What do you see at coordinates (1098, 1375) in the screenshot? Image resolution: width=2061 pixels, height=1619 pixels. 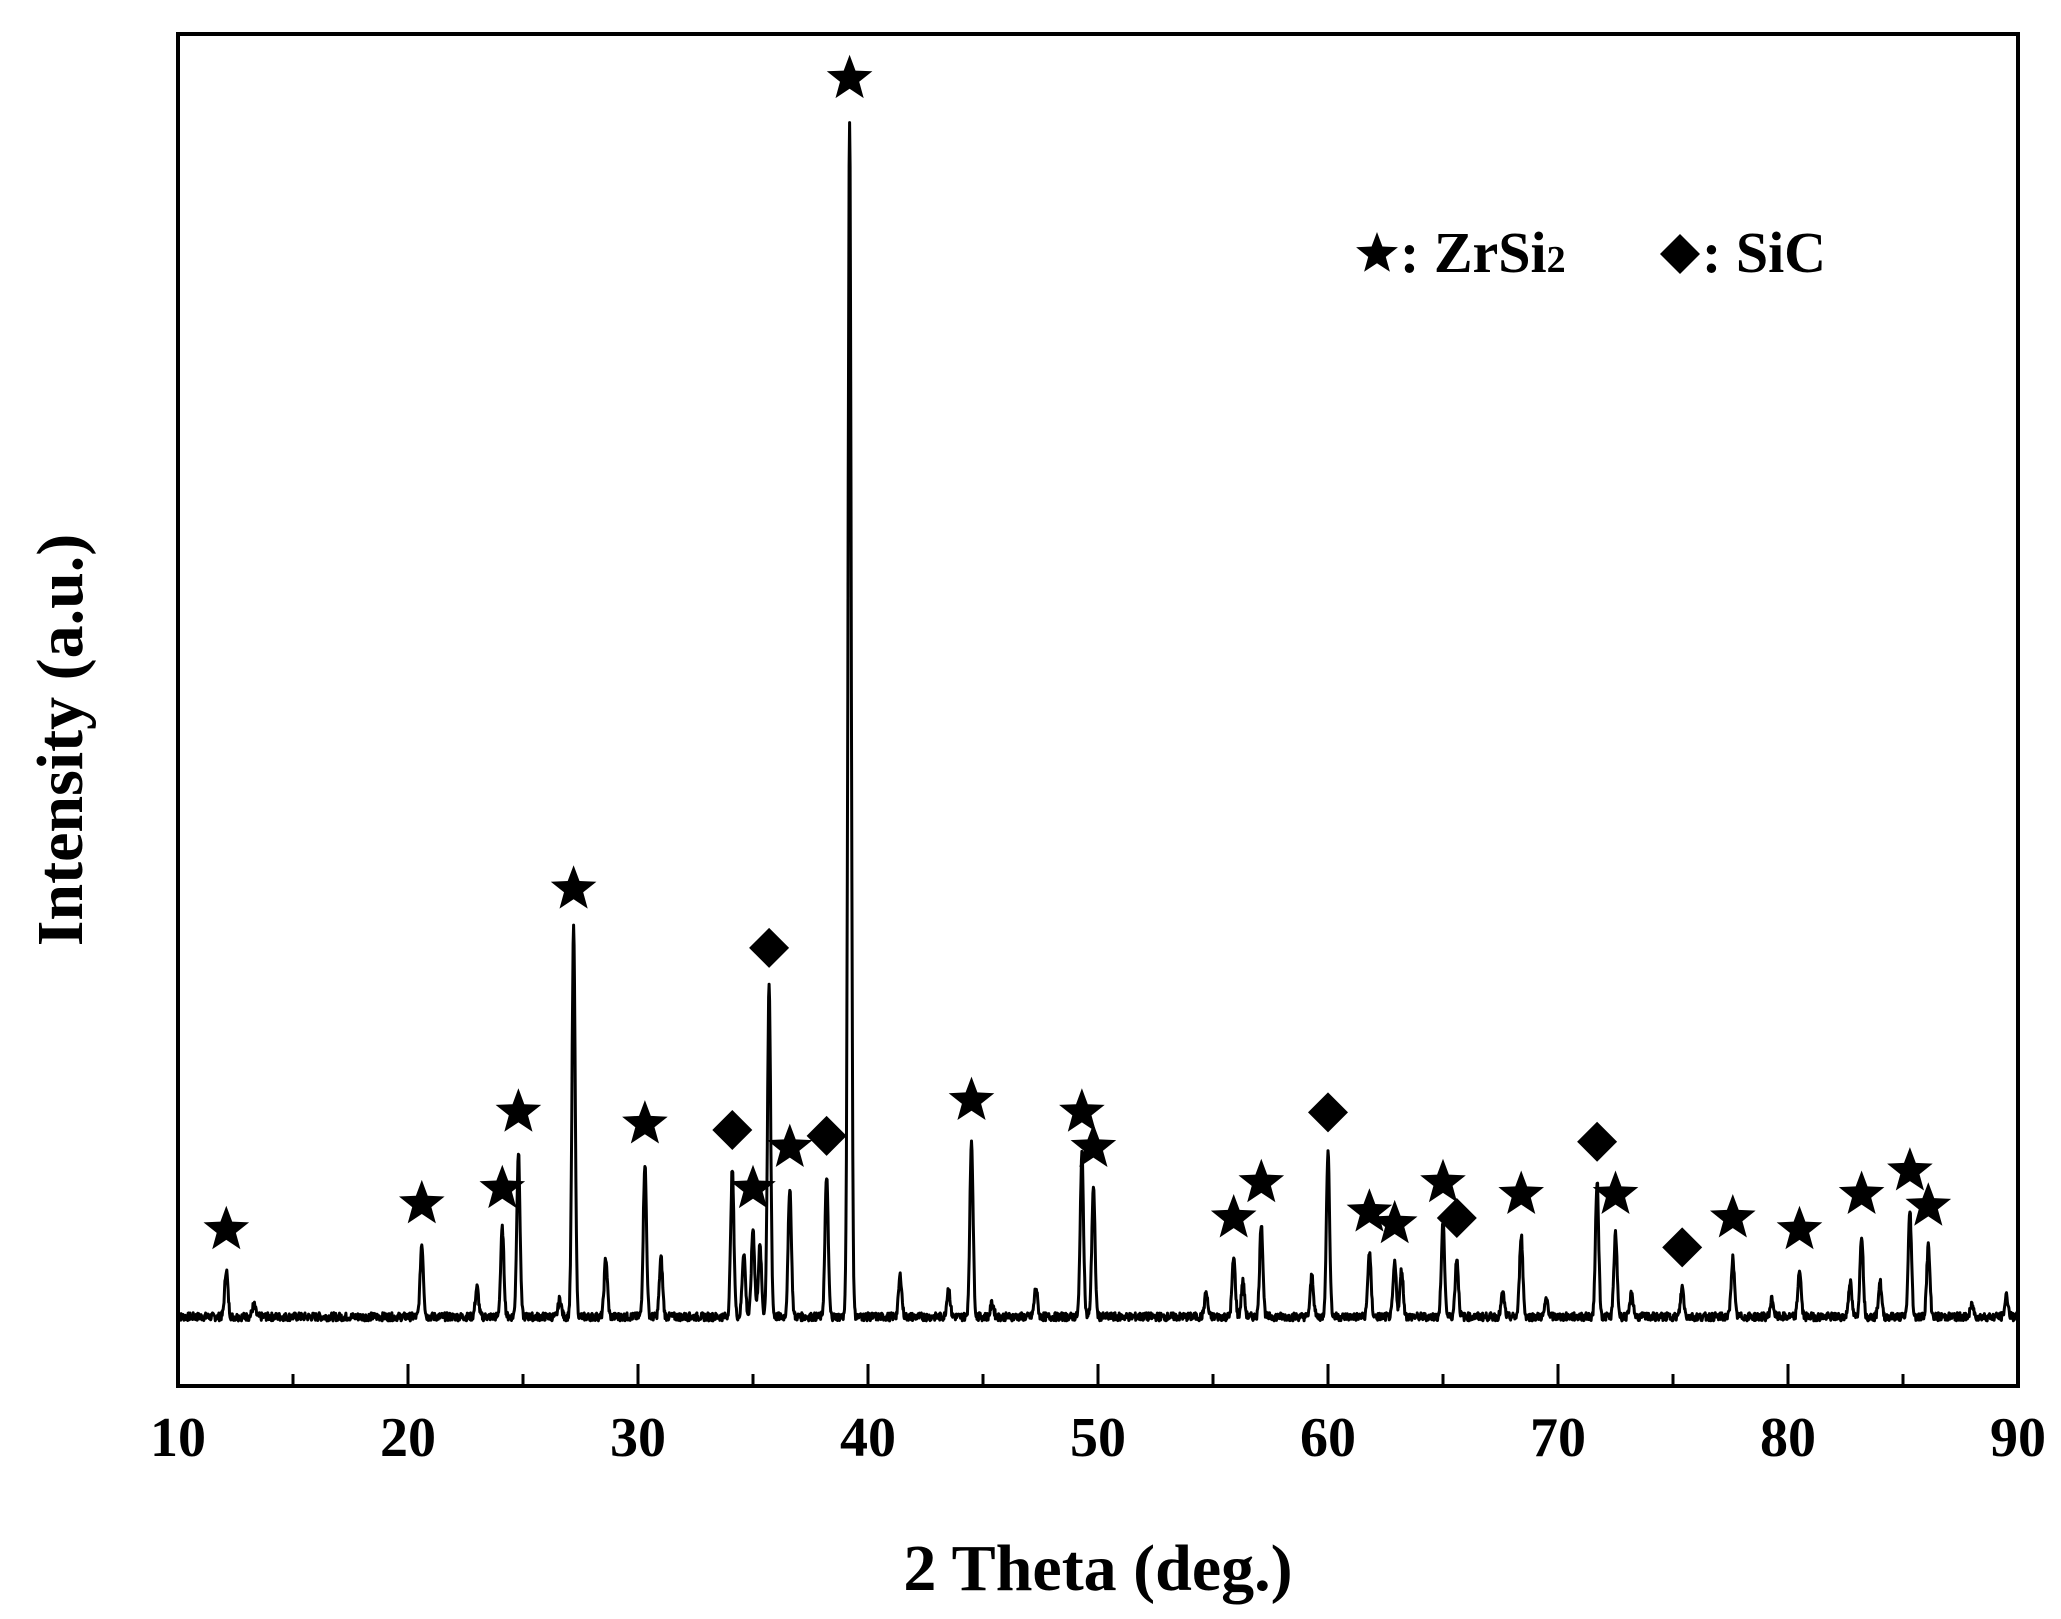 I see `x-axis-ticks` at bounding box center [1098, 1375].